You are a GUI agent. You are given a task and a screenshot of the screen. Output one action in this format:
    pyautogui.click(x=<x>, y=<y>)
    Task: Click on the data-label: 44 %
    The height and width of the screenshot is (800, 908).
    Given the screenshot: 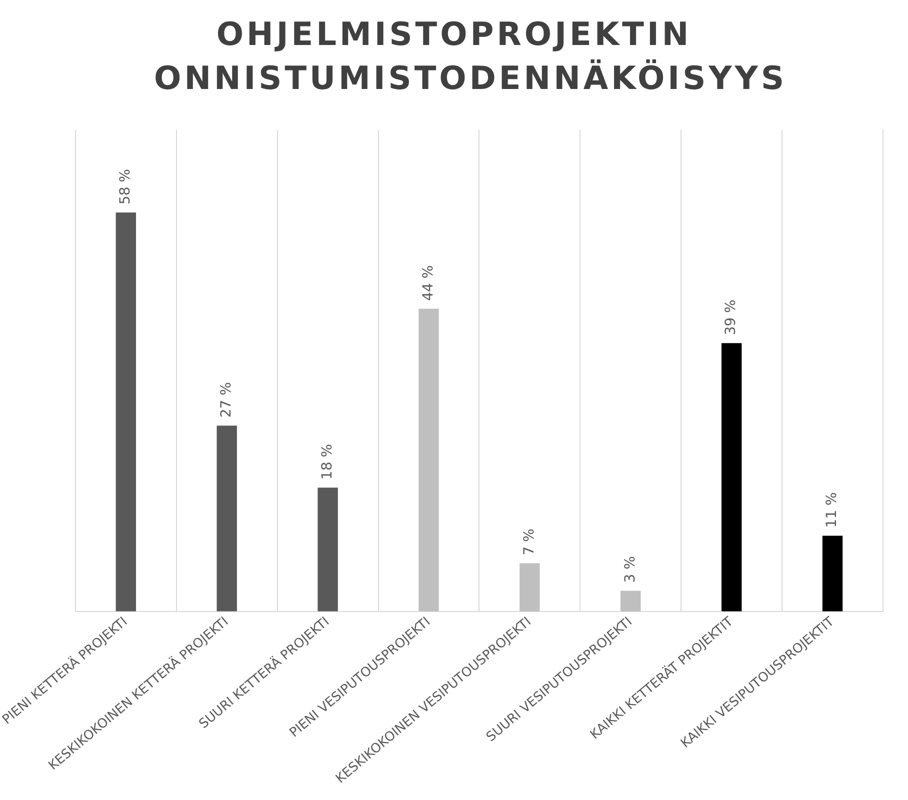 What is the action you would take?
    pyautogui.click(x=428, y=283)
    